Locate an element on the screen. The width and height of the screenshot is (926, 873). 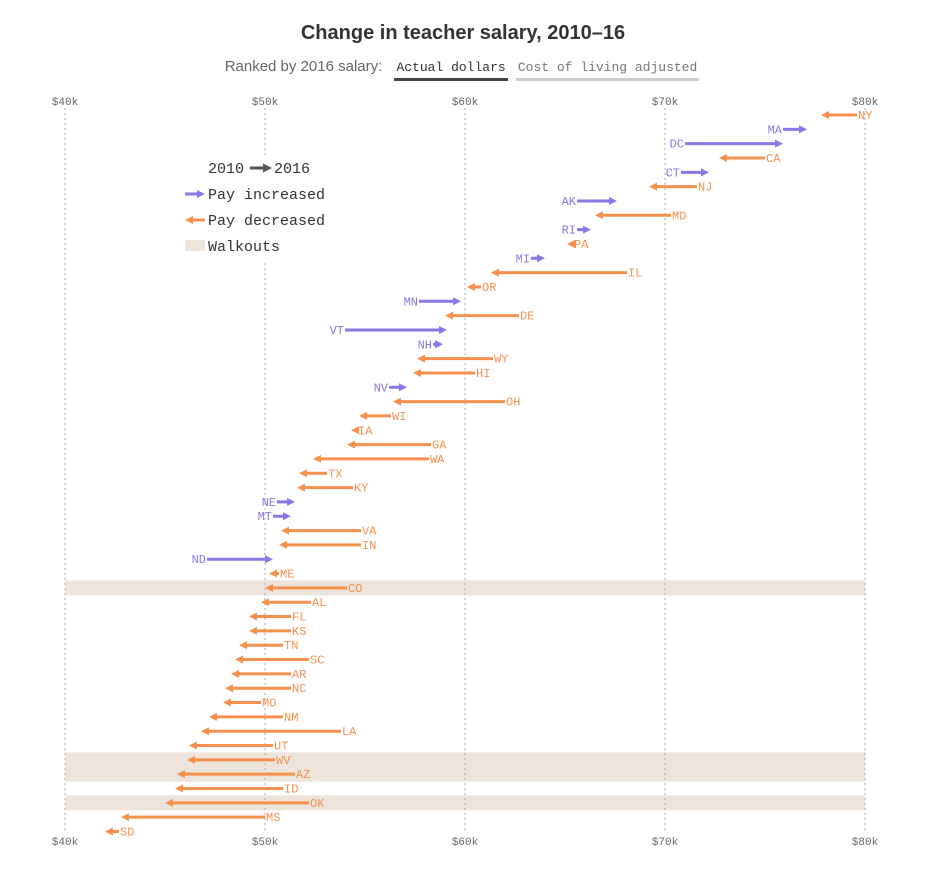
tab-cost-of-living-adjusted: Cost of living adjusted is located at coordinates (607, 70).